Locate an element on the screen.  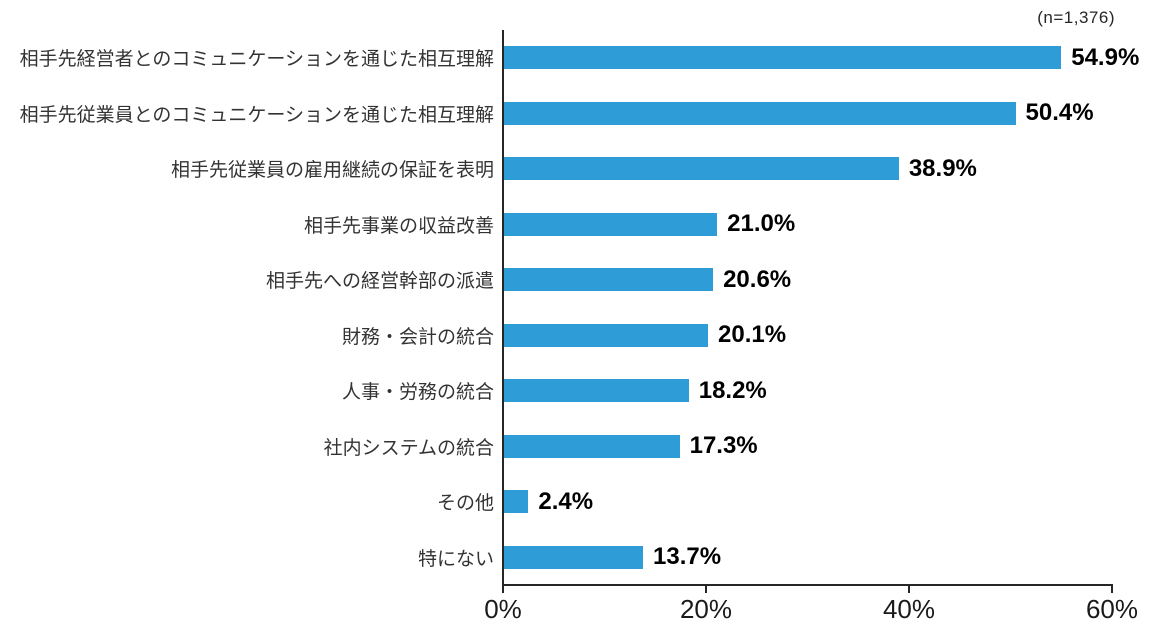
category-label: 相手先への経営幹部の派遣 is located at coordinates (379, 282).